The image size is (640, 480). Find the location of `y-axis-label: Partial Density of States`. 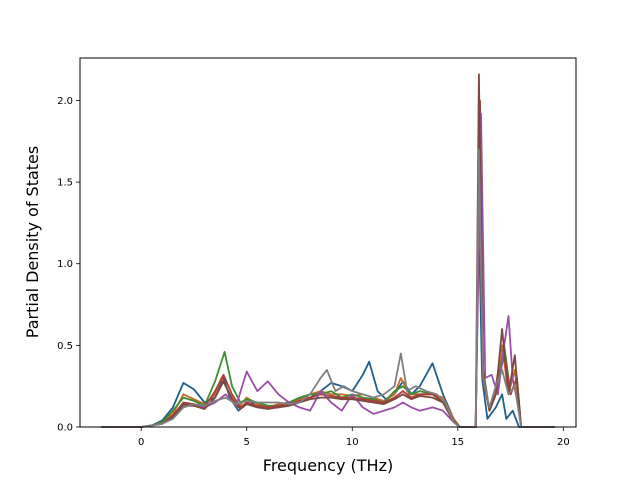

y-axis-label: Partial Density of States is located at coordinates (32, 242).